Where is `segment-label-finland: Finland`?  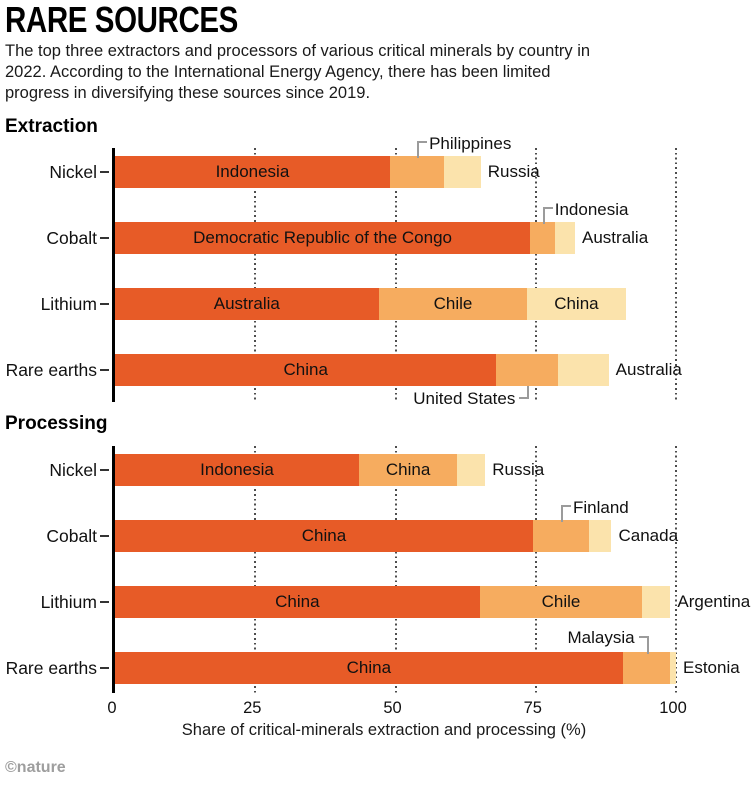 segment-label-finland: Finland is located at coordinates (600, 507).